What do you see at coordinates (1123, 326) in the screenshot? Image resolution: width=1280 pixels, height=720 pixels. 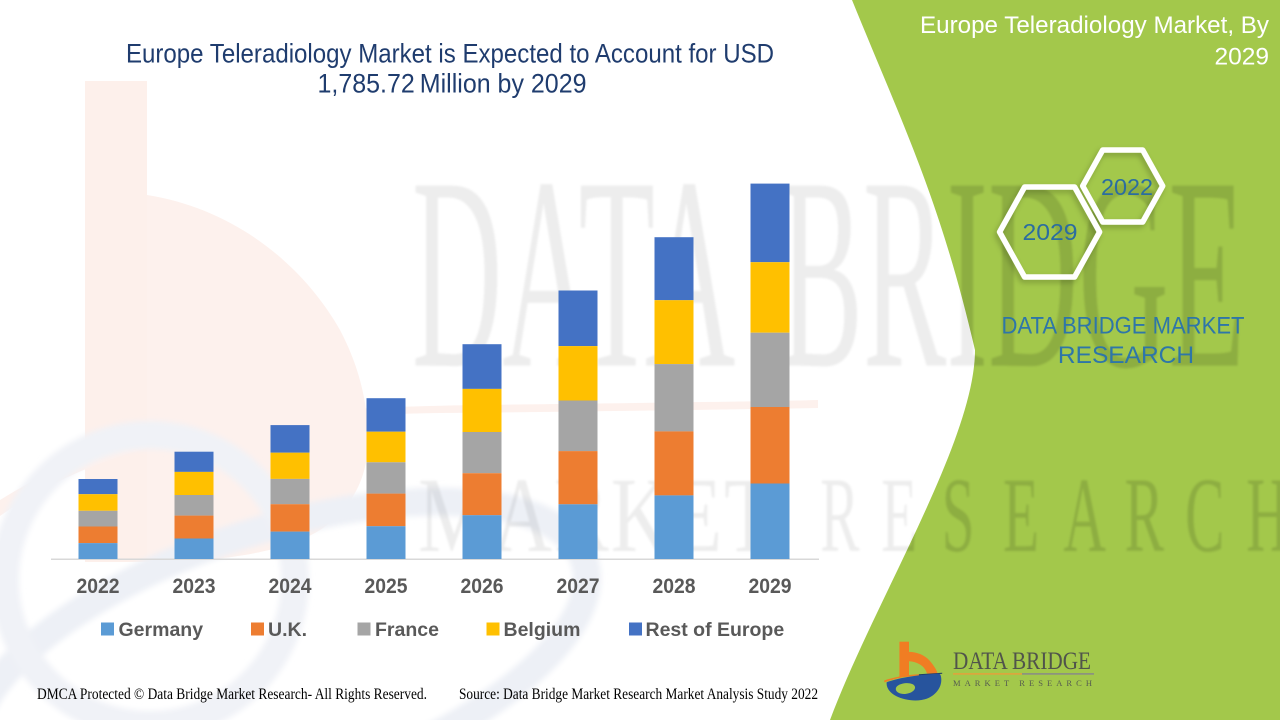 I see `svg-text: DATA BRIDGE MARKET` at bounding box center [1123, 326].